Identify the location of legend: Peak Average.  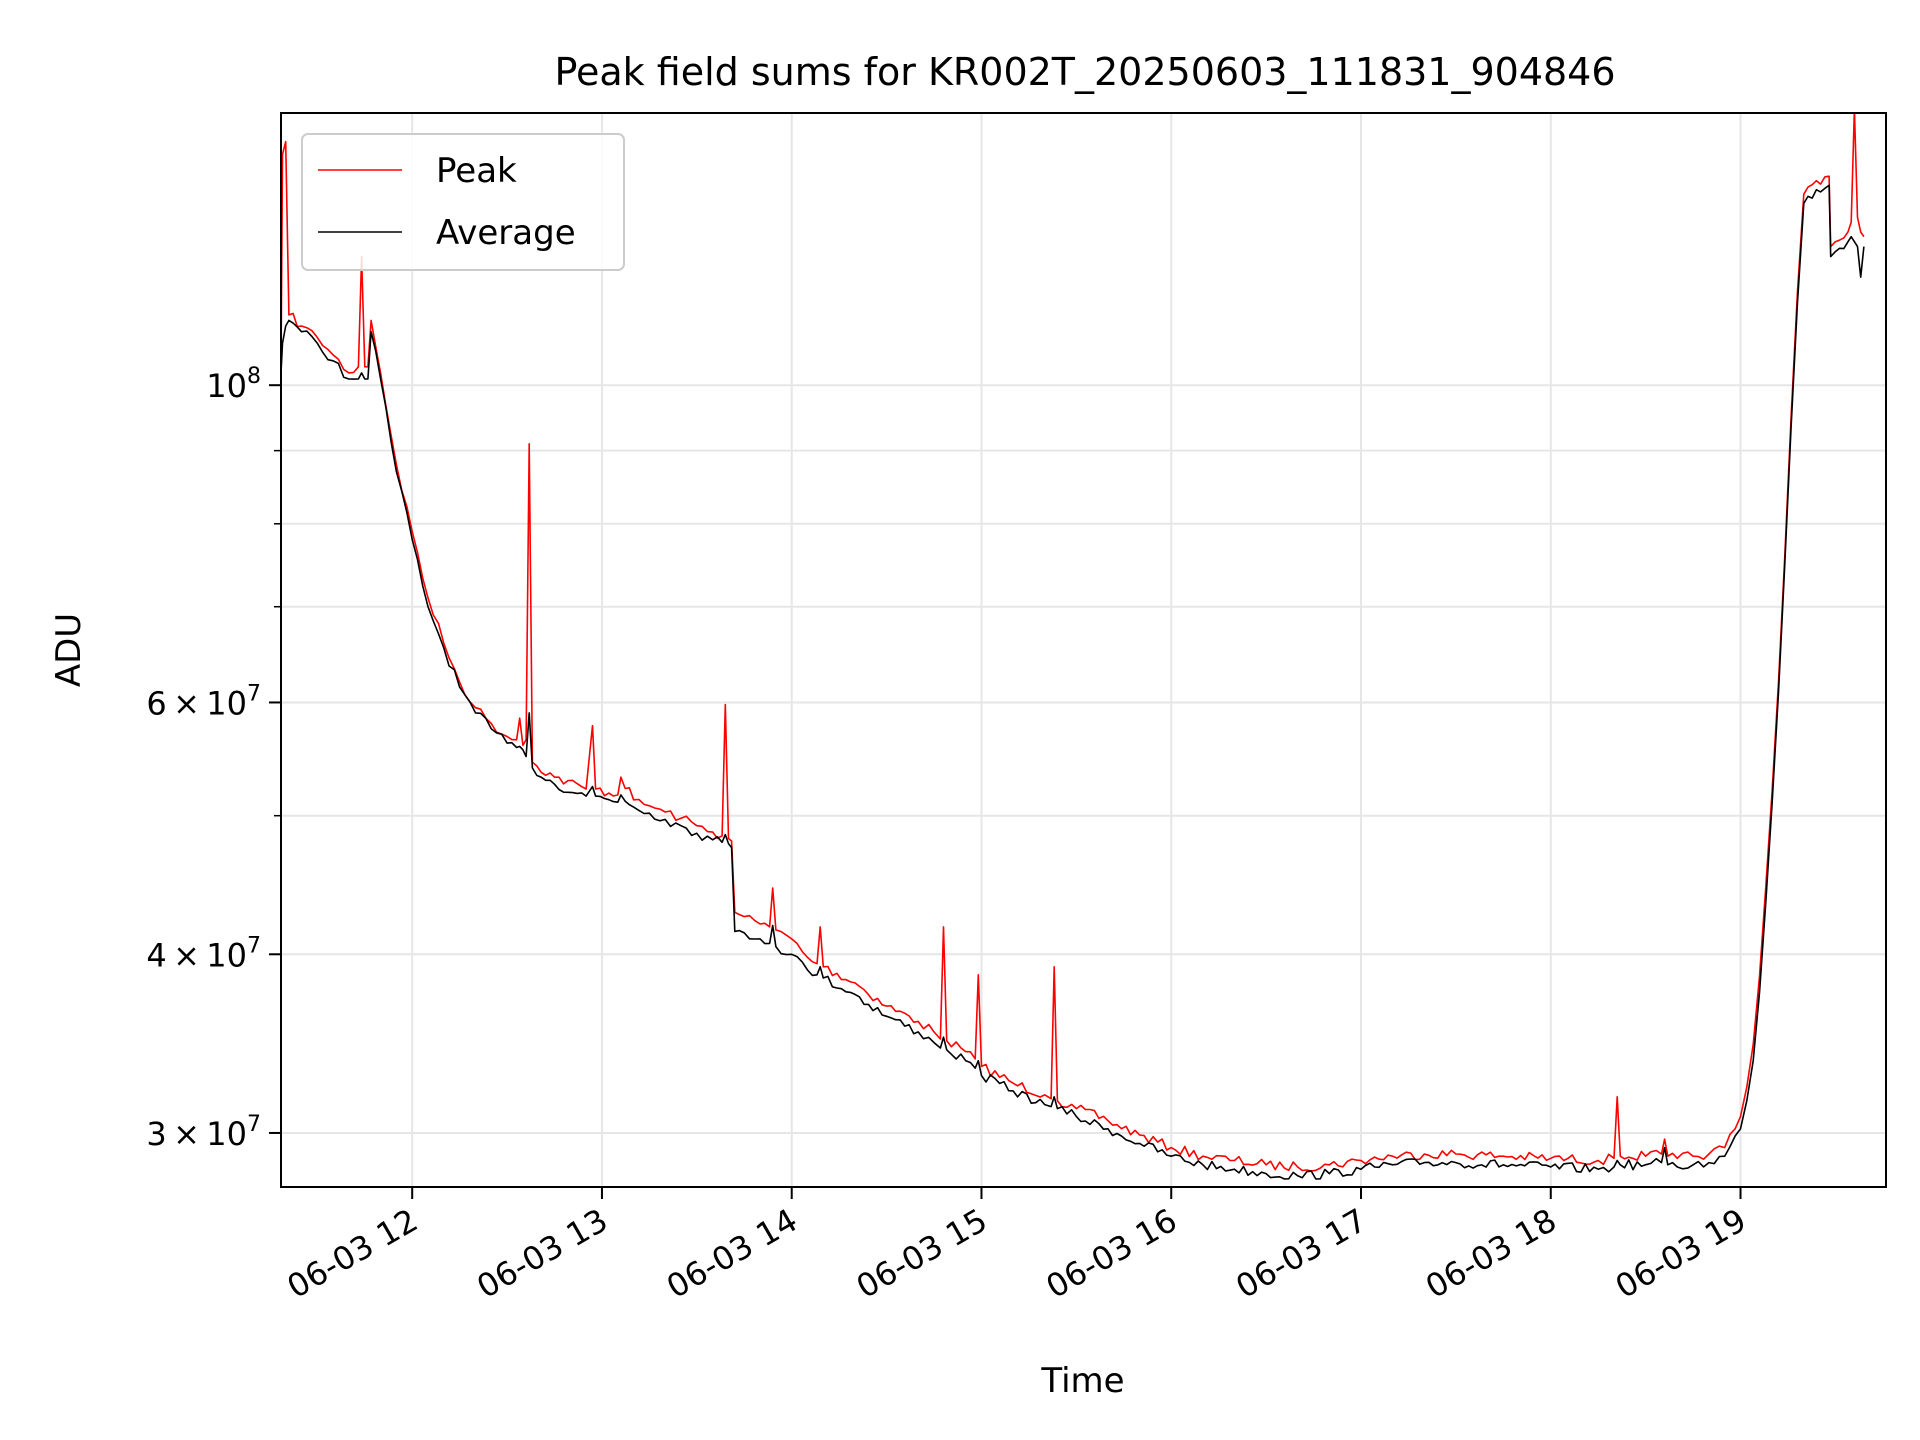
(463, 202).